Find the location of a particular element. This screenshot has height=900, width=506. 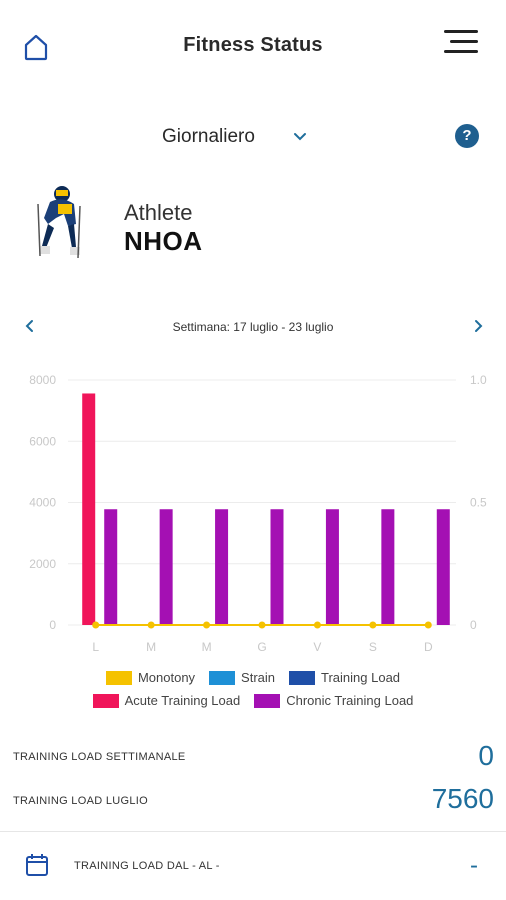

legend-item: Strain is located at coordinates (242, 677).